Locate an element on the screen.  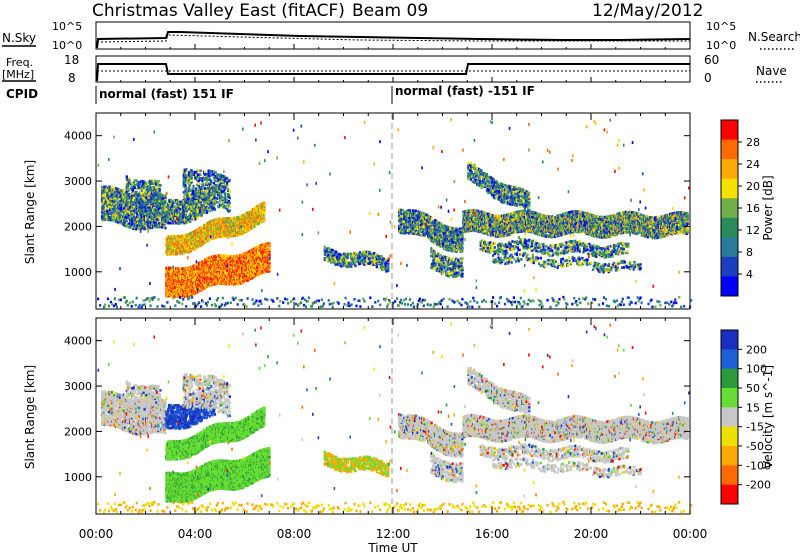
beam-label: Beam 09 is located at coordinates (390, 11).